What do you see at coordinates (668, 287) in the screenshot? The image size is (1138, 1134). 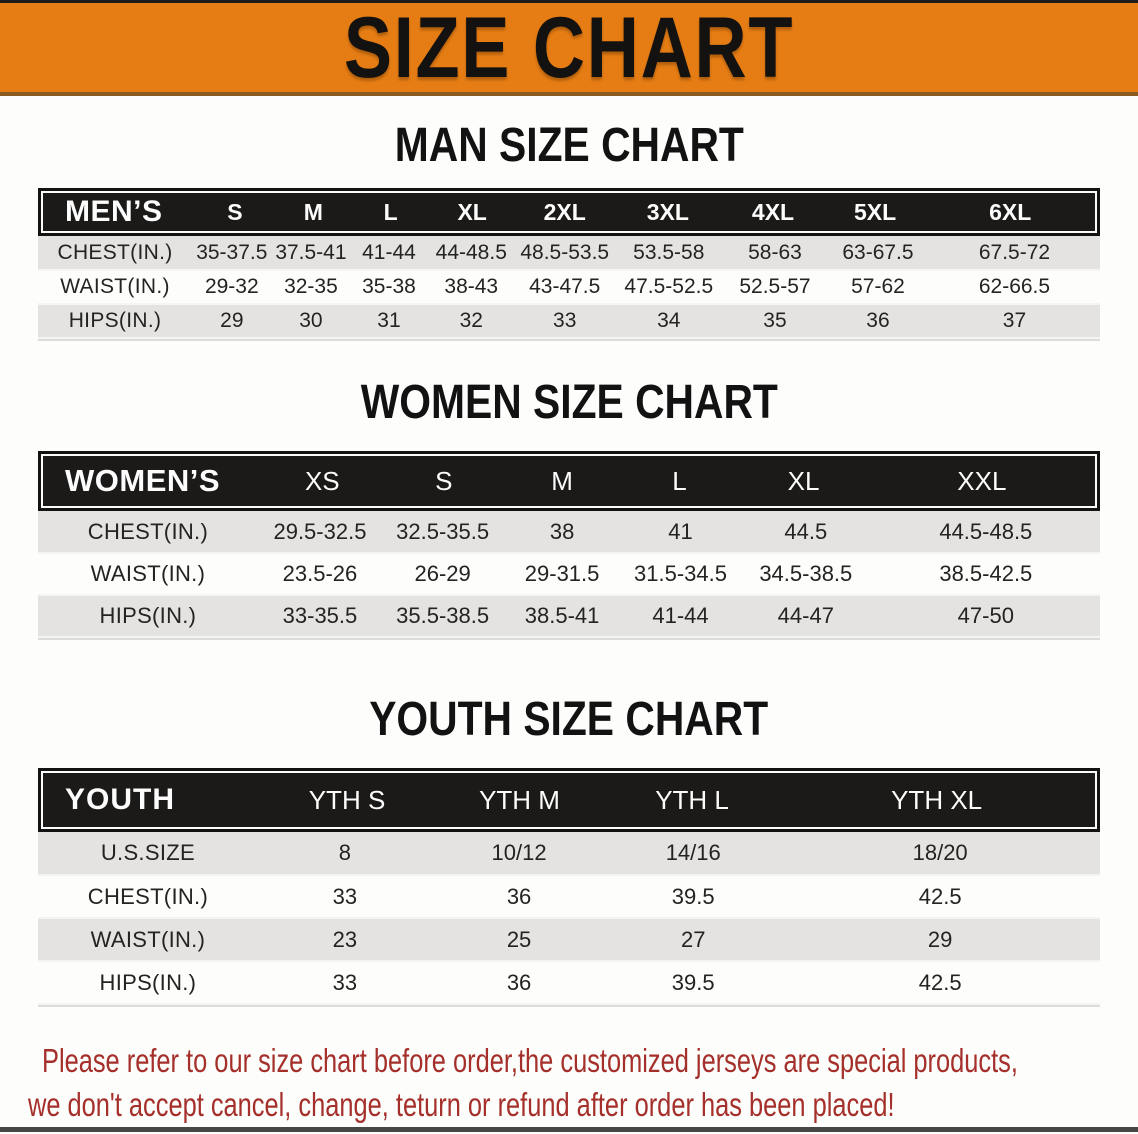 I see `cell-value: 47.5-52.5` at bounding box center [668, 287].